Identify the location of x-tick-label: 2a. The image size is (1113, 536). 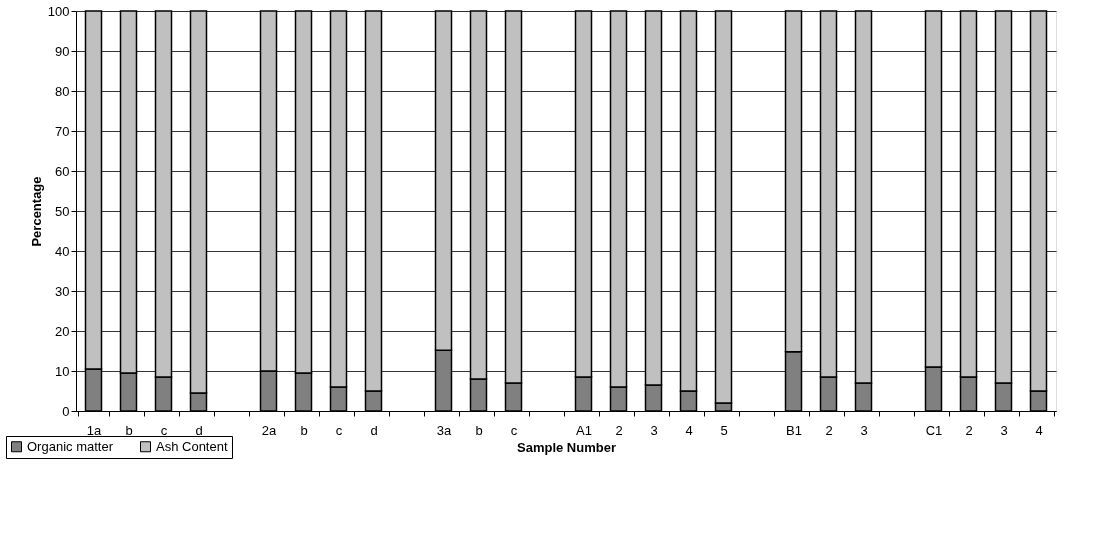
(269, 430).